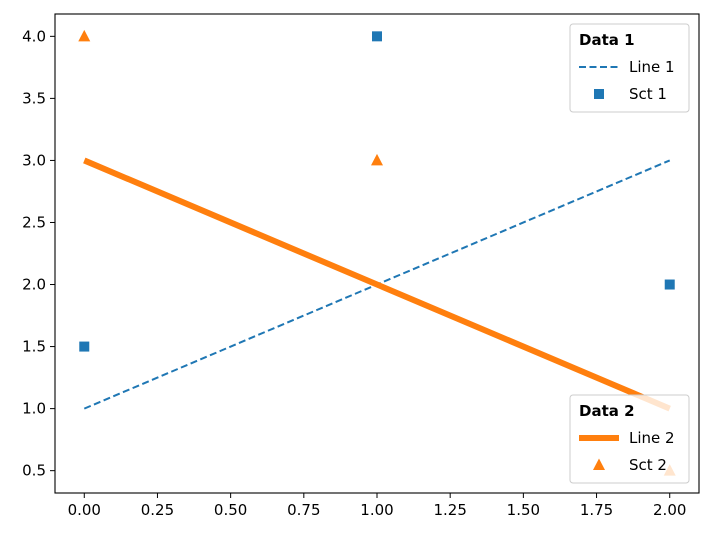 This screenshot has width=712, height=537. I want to click on y-tick-label: 3.5, so click(34, 98).